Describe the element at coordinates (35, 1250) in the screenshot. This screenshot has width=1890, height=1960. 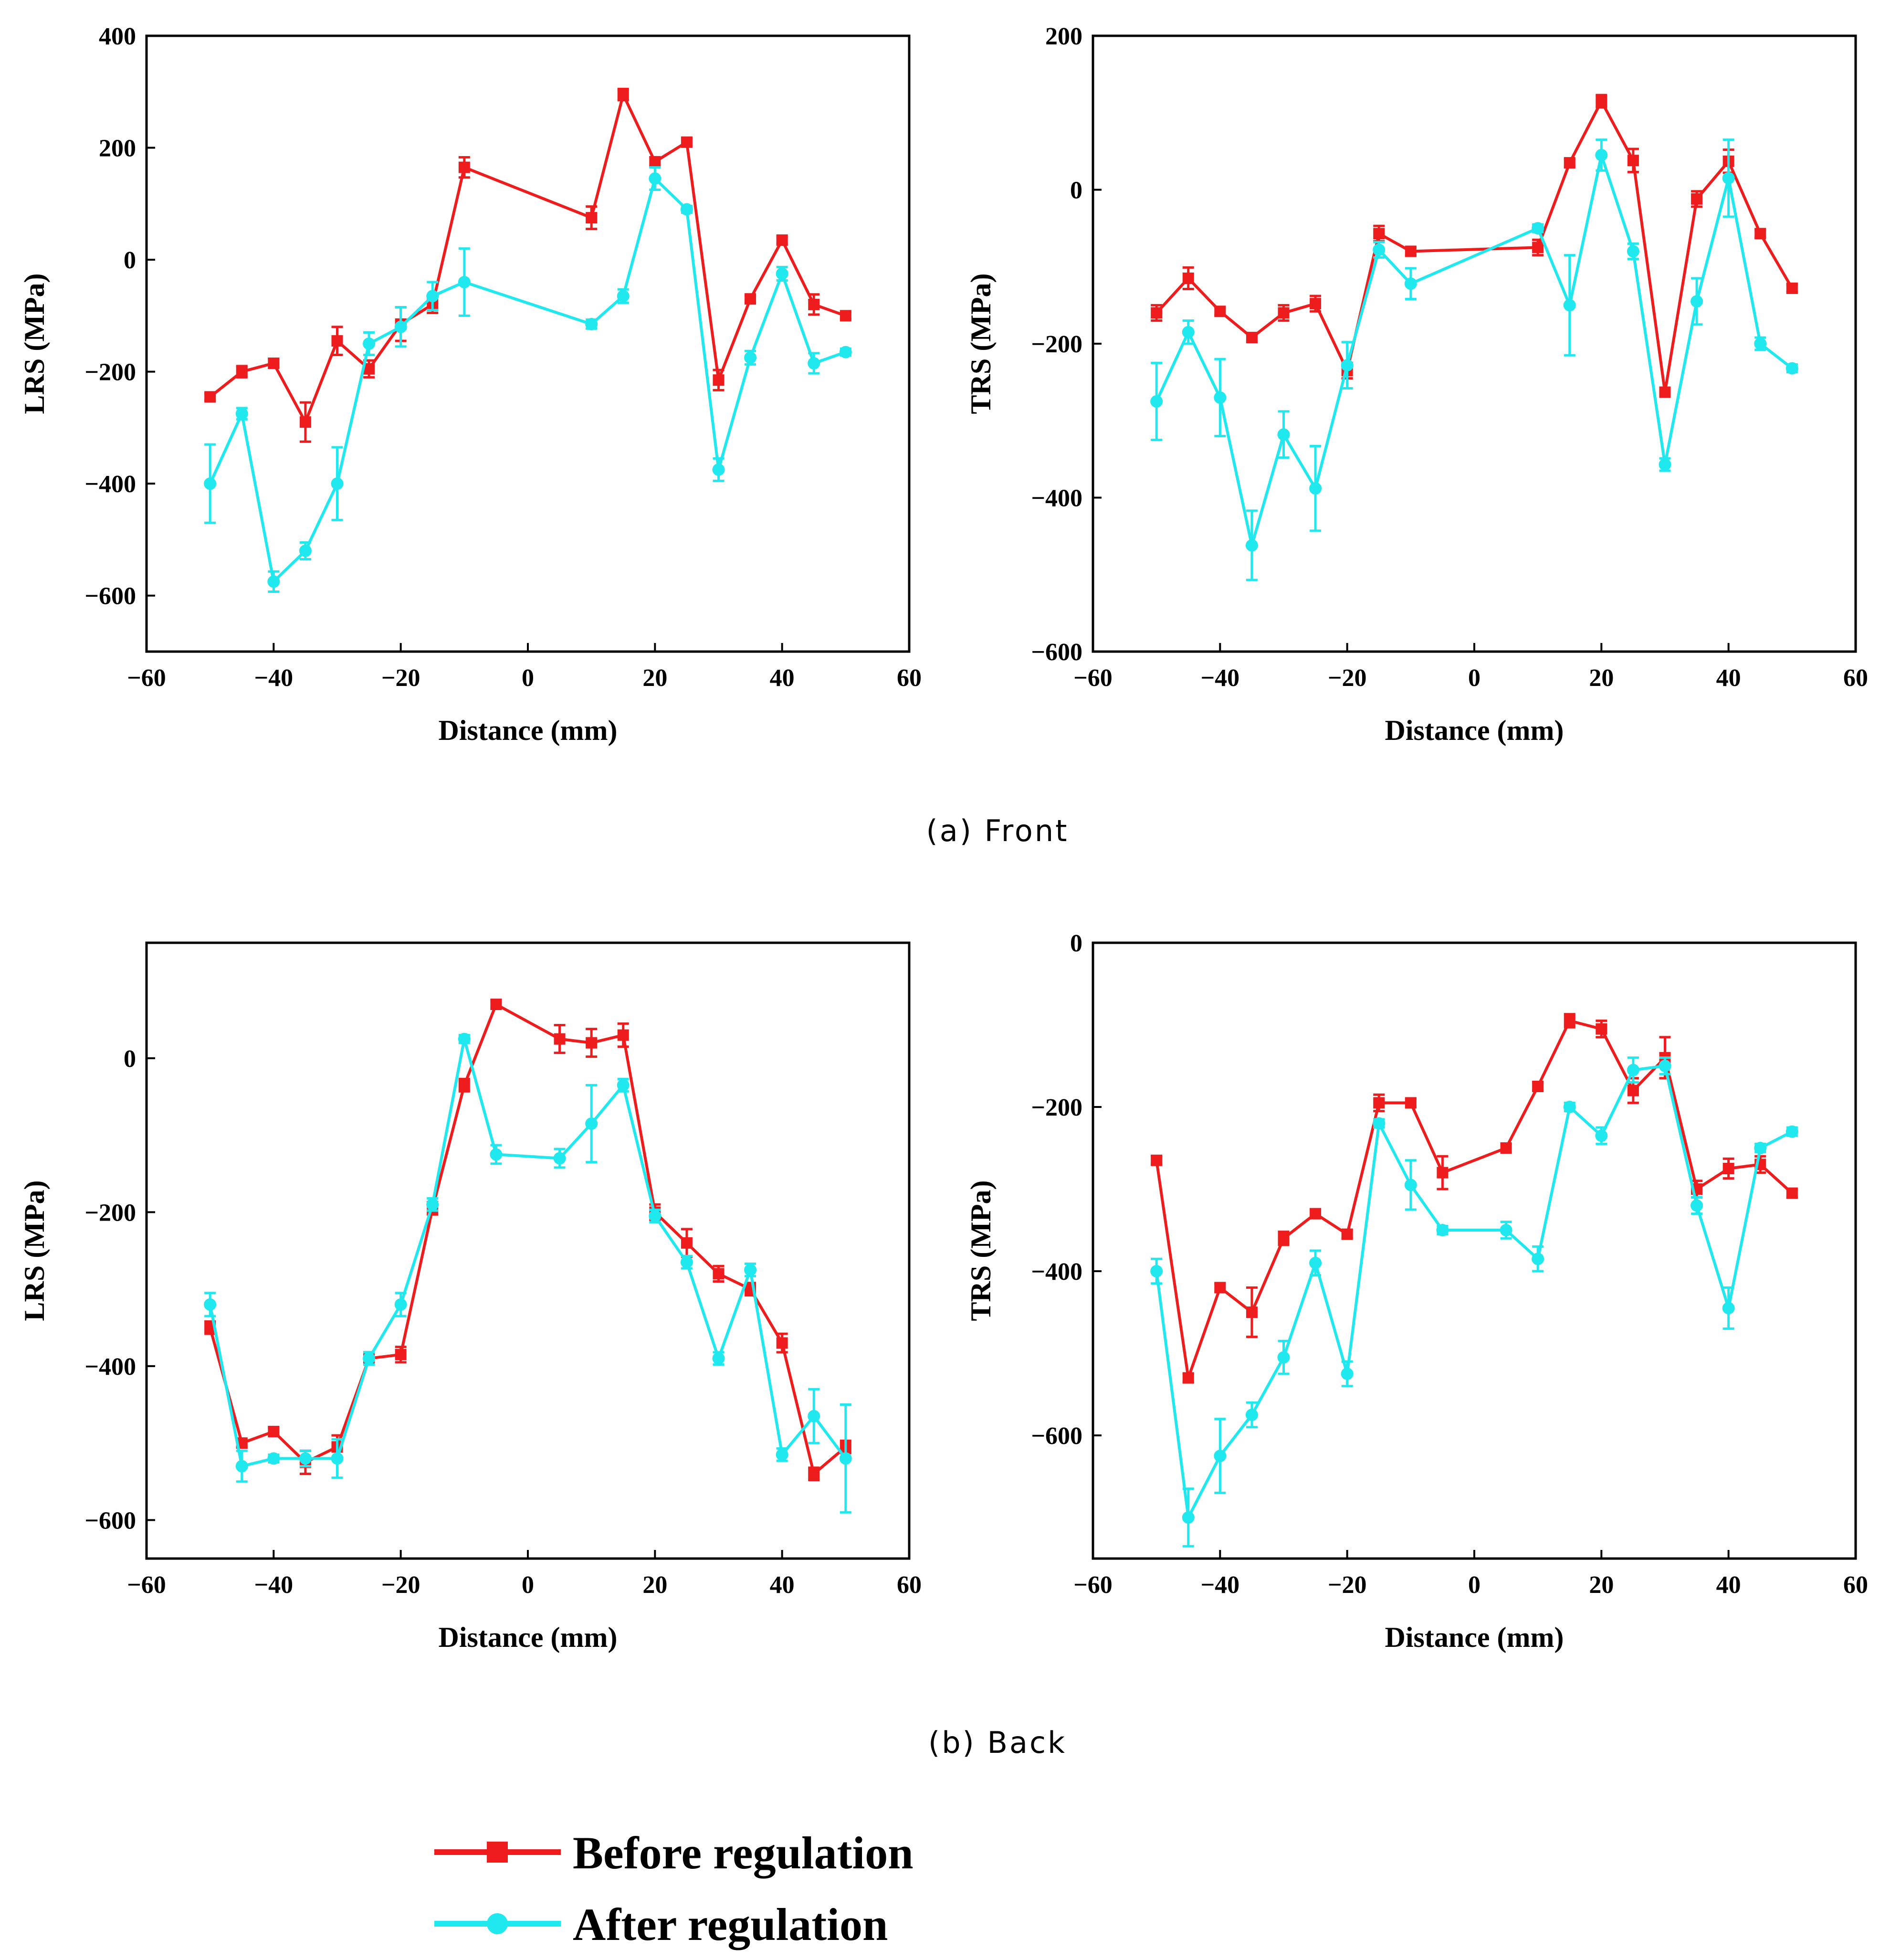
I see `y-axis-title: LRS (MPa)` at that location.